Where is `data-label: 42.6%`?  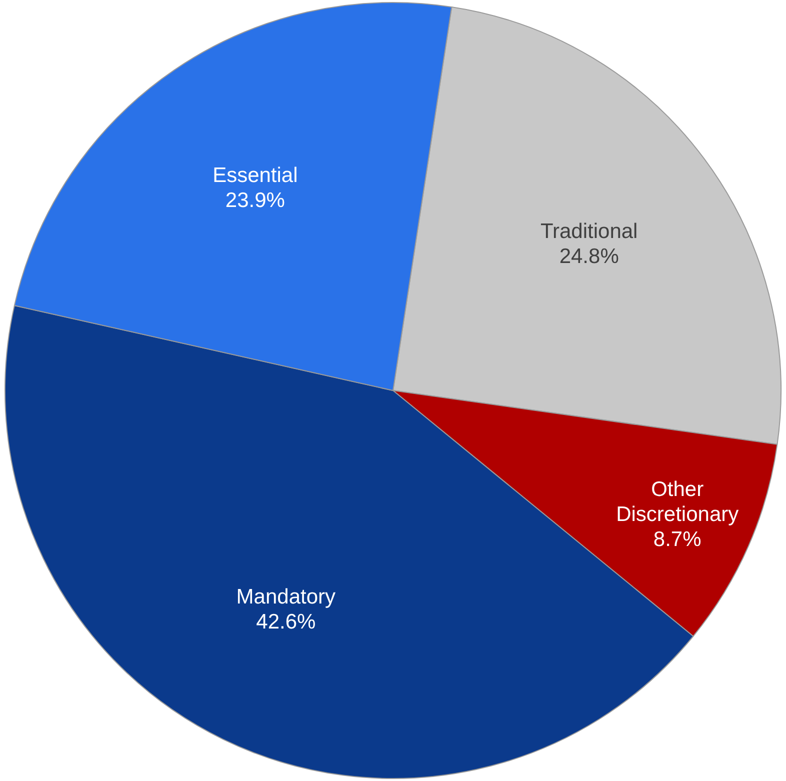
data-label: 42.6% is located at coordinates (286, 622).